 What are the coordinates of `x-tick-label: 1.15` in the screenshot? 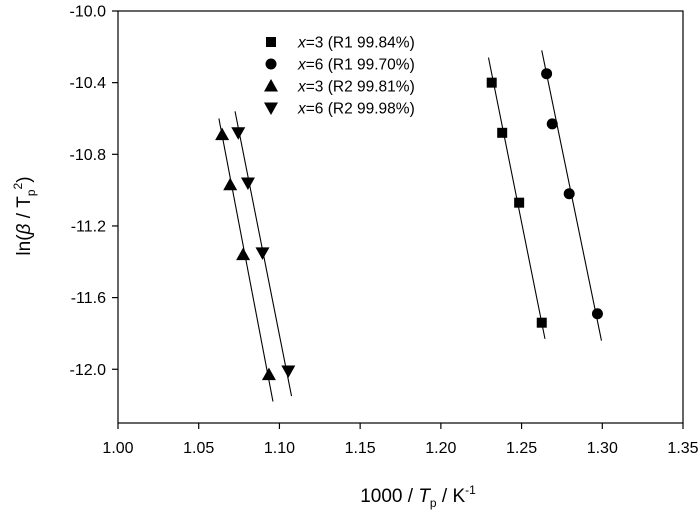 It's located at (360, 448).